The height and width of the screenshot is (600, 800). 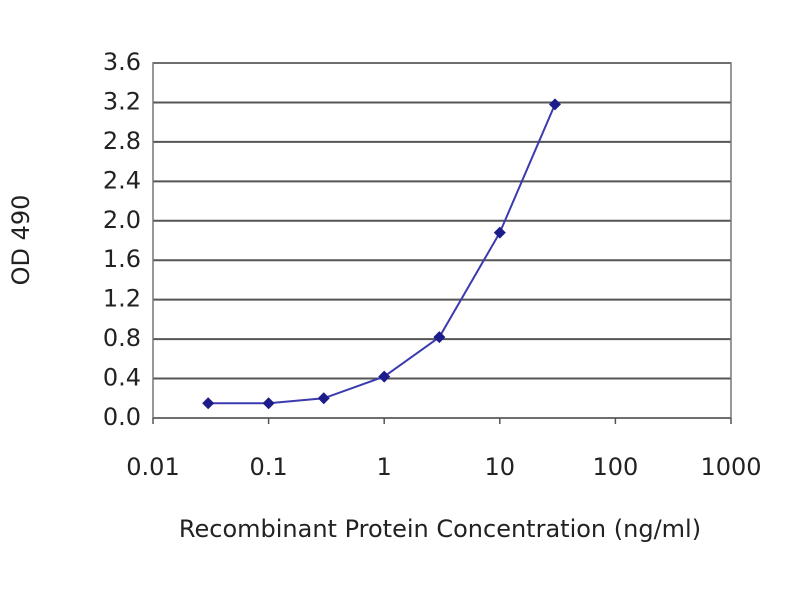 What do you see at coordinates (122, 220) in the screenshot?
I see `y-tick-label: 2.0` at bounding box center [122, 220].